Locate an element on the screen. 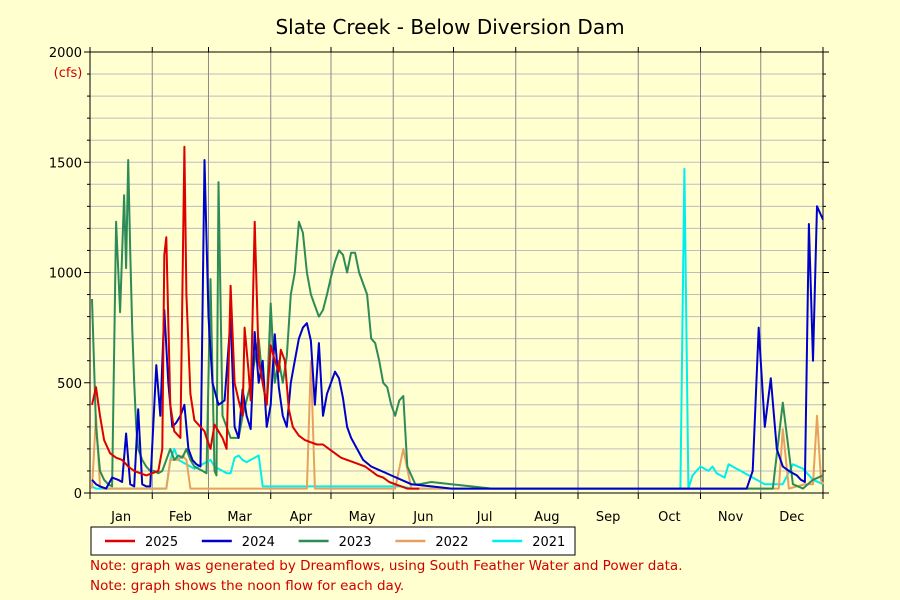 The width and height of the screenshot is (900, 600). y-axis-tick-labels: 0 500 1000 1500 2000 is located at coordinates (65, 274).